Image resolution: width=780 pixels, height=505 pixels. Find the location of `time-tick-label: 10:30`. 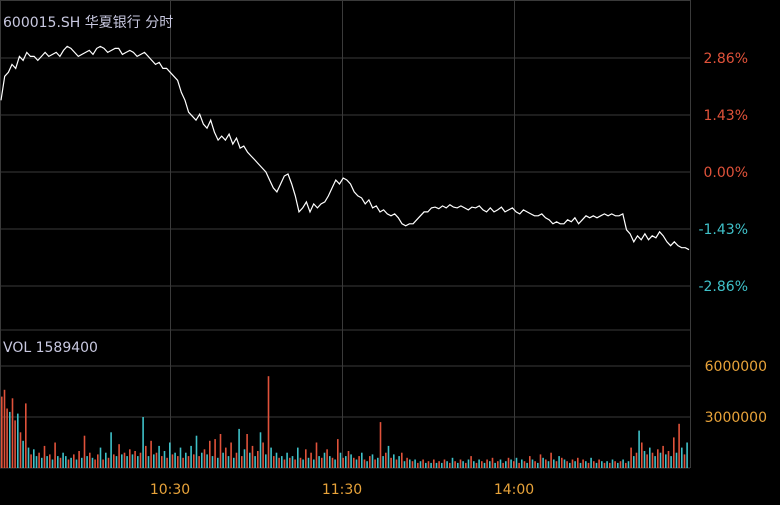

time-tick-label: 10:30 is located at coordinates (170, 490).